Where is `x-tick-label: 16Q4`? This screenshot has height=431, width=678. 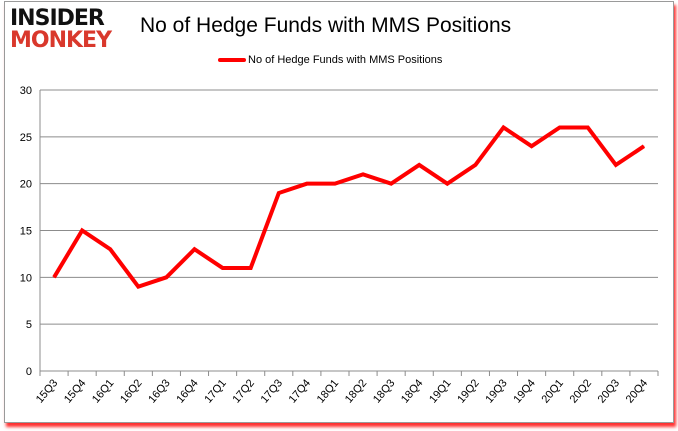 x-tick-label: 16Q4 is located at coordinates (187, 391).